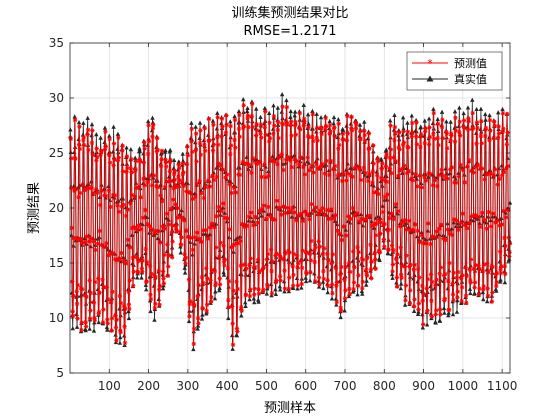  What do you see at coordinates (454, 71) in the screenshot?
I see `legend: * 预测值 真实值` at bounding box center [454, 71].